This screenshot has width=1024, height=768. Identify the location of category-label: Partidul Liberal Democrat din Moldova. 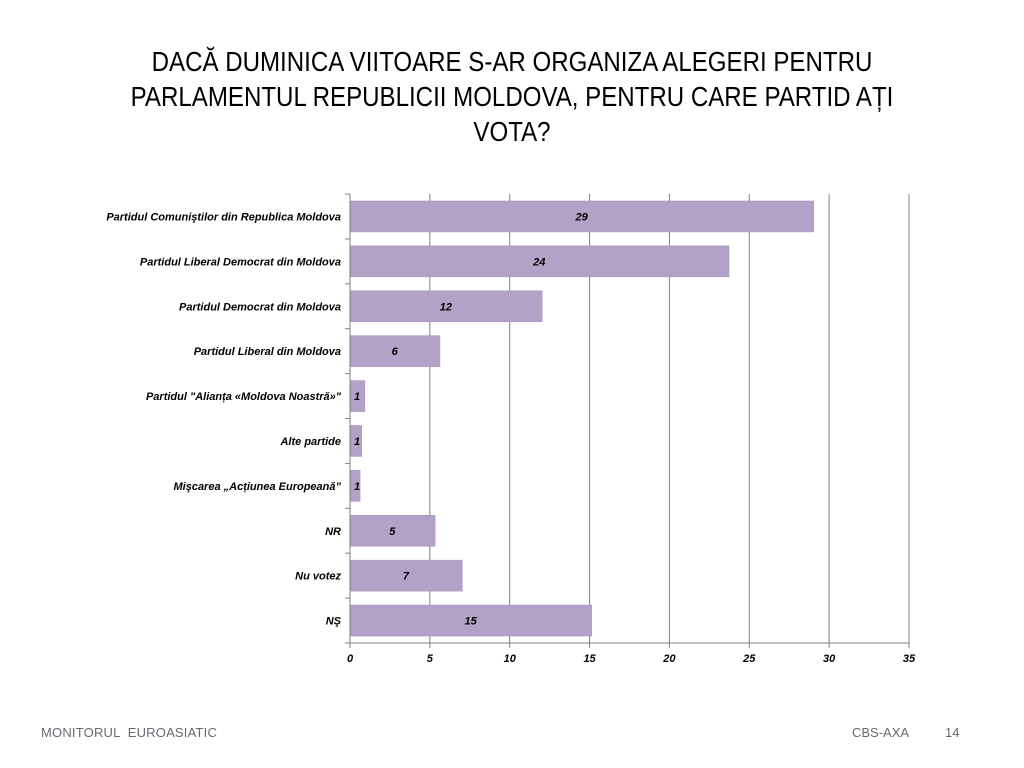
(240, 262).